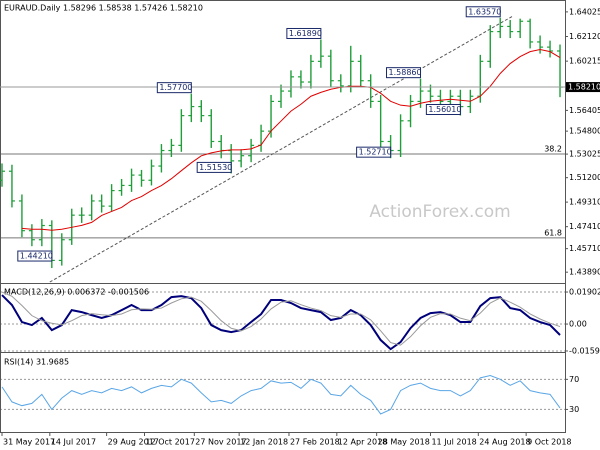 Image resolution: width=600 pixels, height=450 pixels. Describe the element at coordinates (73, 442) in the screenshot. I see `x-tick-label: 14 Jul 2017` at that location.